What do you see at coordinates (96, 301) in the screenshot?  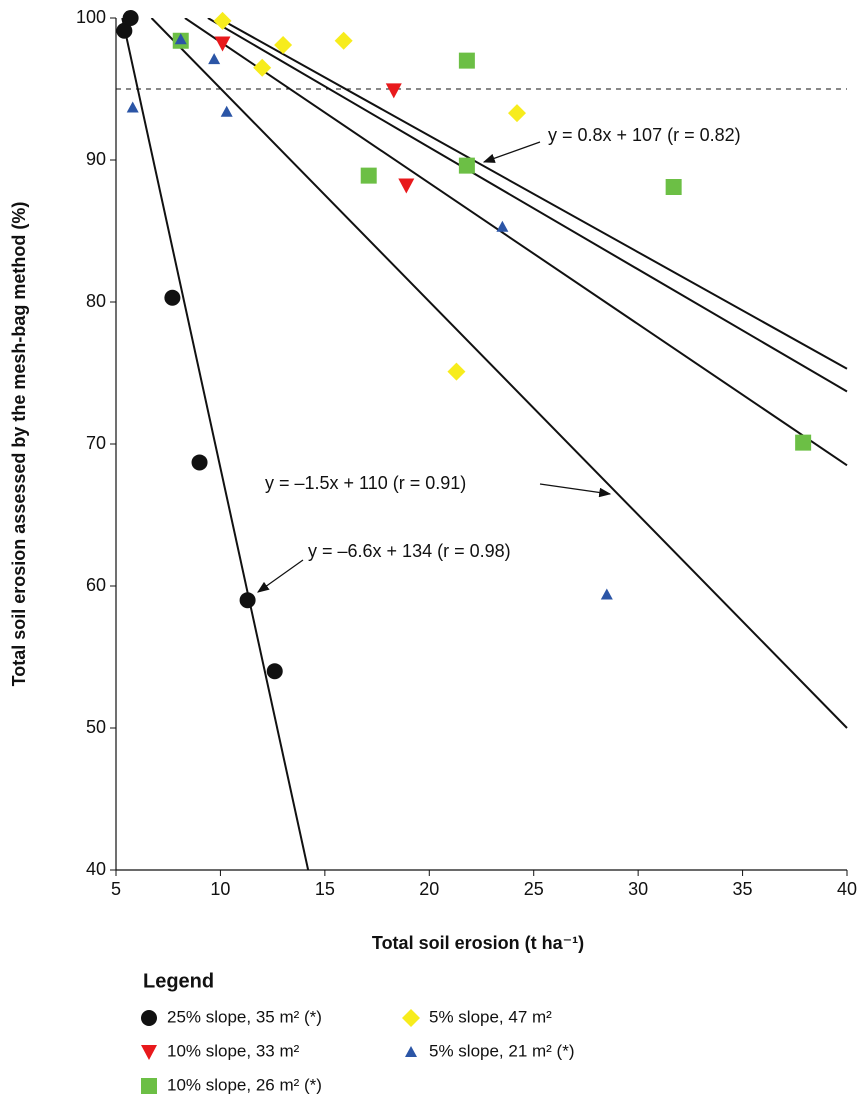 I see `y-tick-label: 80` at bounding box center [96, 301].